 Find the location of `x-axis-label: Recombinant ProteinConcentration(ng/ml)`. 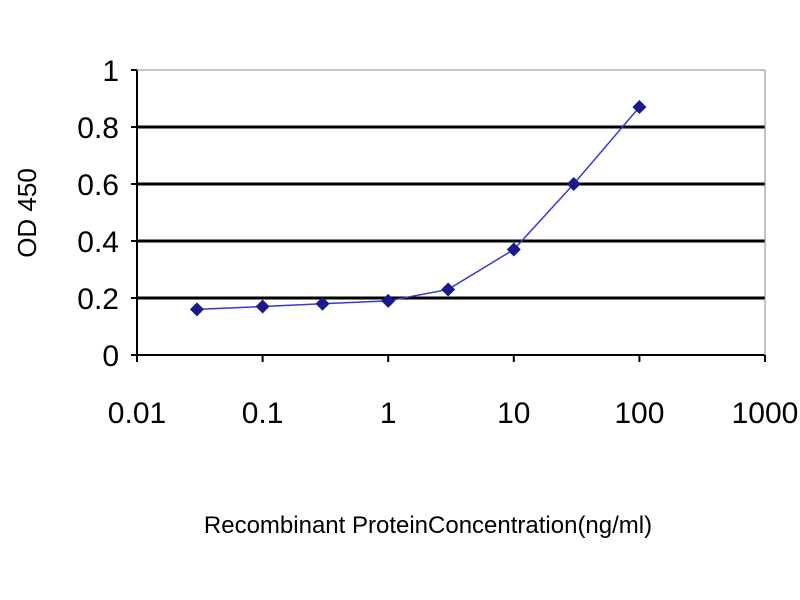

x-axis-label: Recombinant ProteinConcentration(ng/ml) is located at coordinates (428, 525).